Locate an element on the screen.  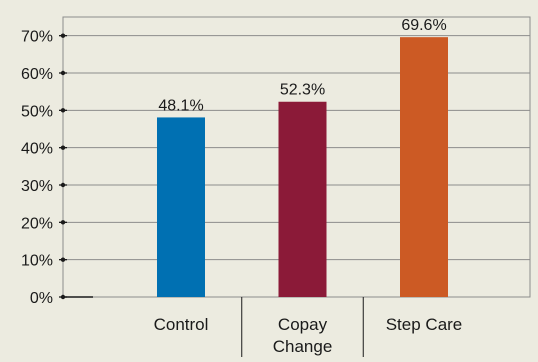
y-tick-label: 10% is located at coordinates (37, 261).